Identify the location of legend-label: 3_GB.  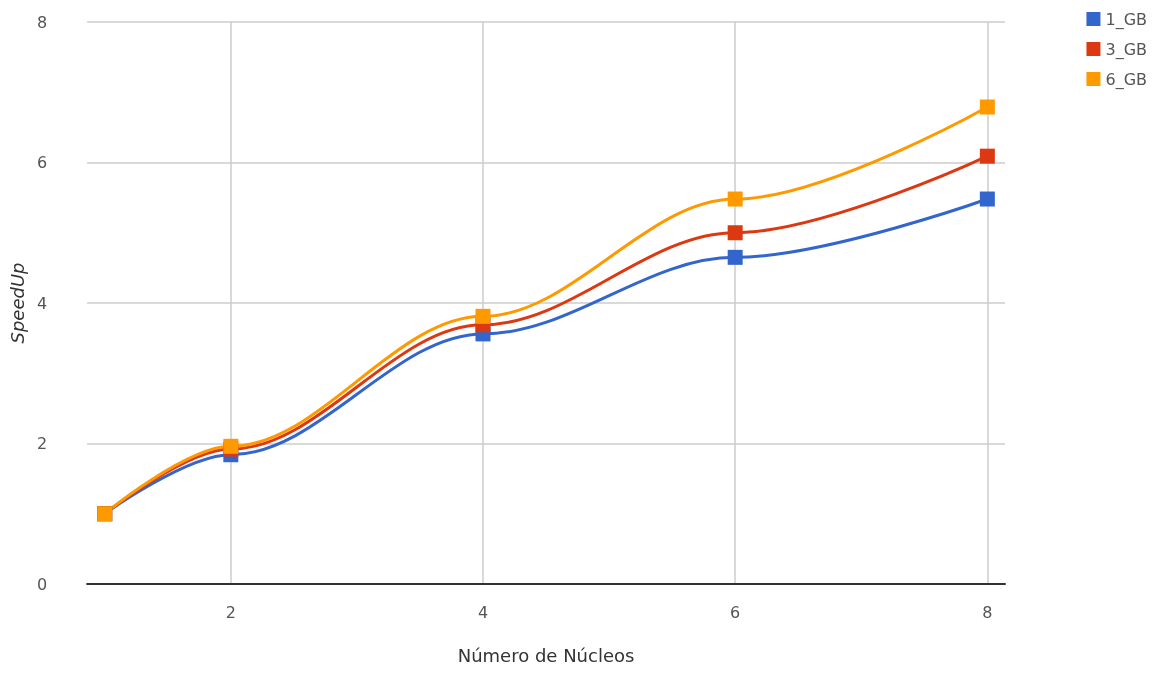
(1126, 49).